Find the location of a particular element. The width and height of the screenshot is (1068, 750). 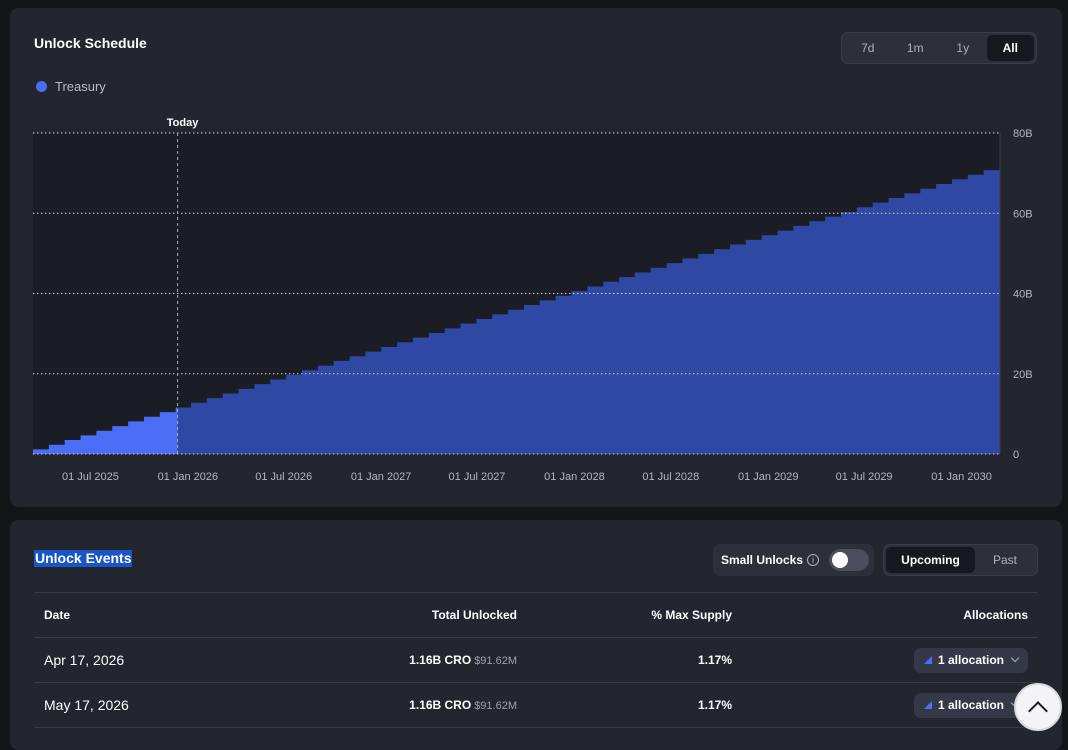

info-icon: i is located at coordinates (813, 560).